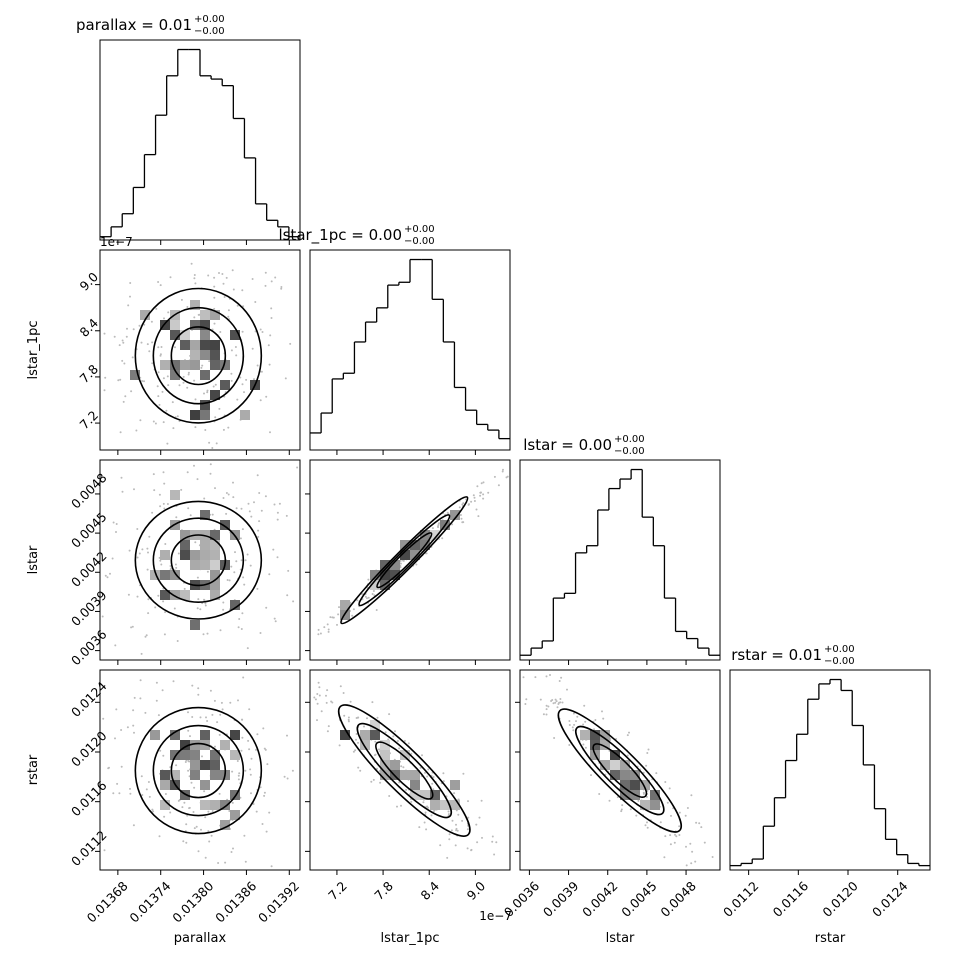 This screenshot has height=970, width=970. What do you see at coordinates (678, 899) in the screenshot?
I see `x-tick-label: 0.0048` at bounding box center [678, 899].